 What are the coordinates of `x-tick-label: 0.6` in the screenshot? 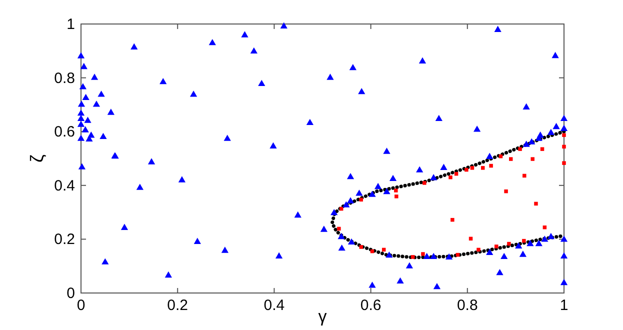 It's located at (371, 305).